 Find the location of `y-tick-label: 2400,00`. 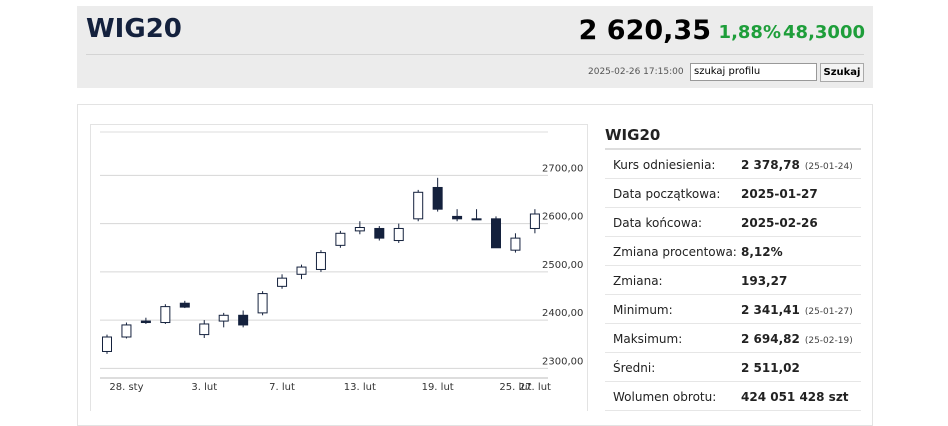

y-tick-label: 2400,00 is located at coordinates (562, 313).